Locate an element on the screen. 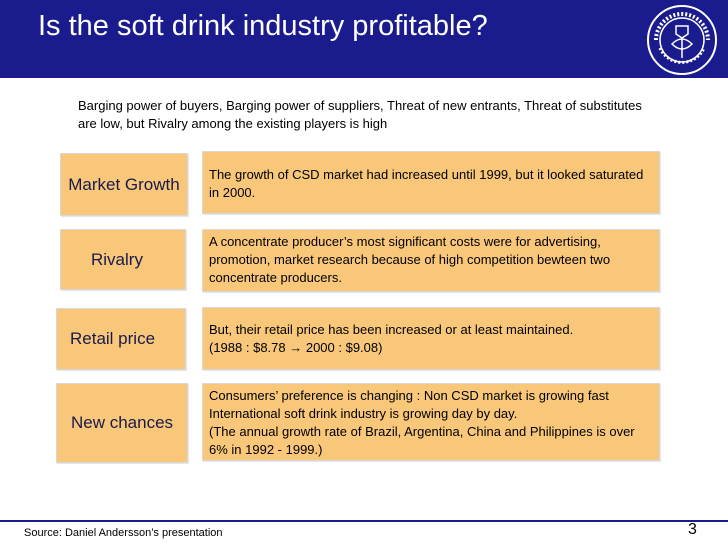  label-text: New chances is located at coordinates (122, 422).